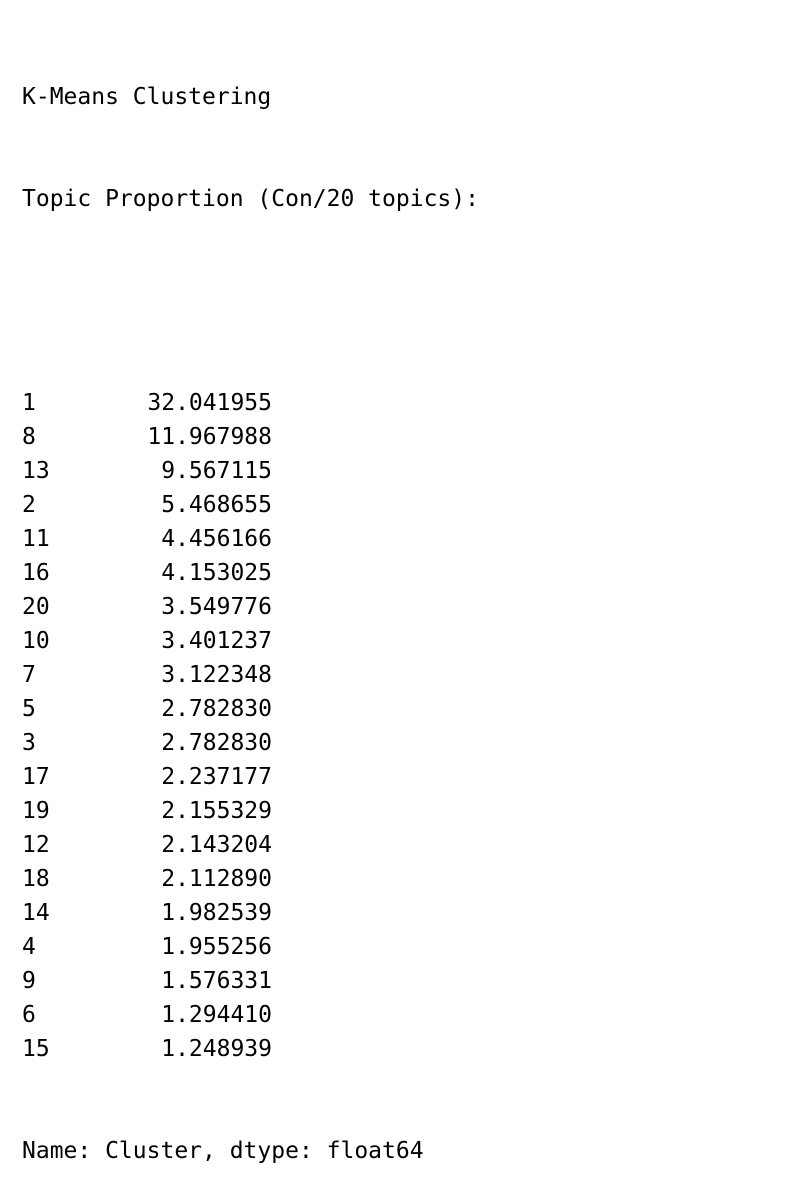 The height and width of the screenshot is (1202, 800). Describe the element at coordinates (209, 403) in the screenshot. I see `row-value: 32.041955` at that location.